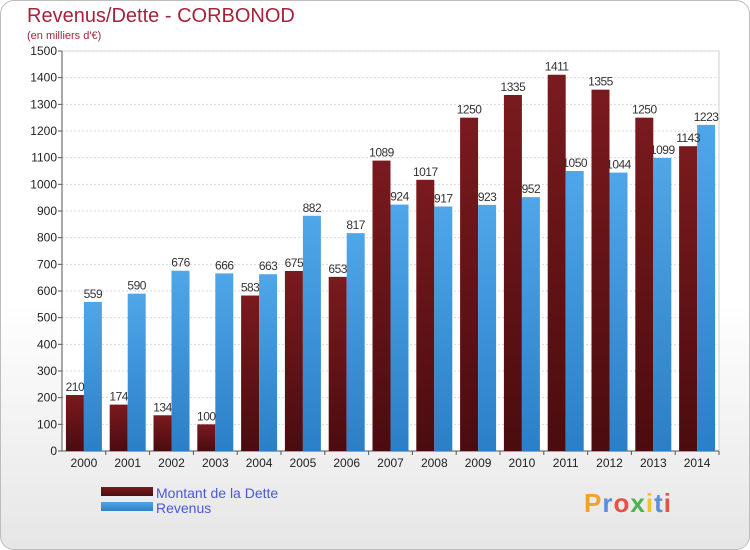 Image resolution: width=750 pixels, height=550 pixels. What do you see at coordinates (43, 51) in the screenshot?
I see `y-tick-label: 1500` at bounding box center [43, 51].